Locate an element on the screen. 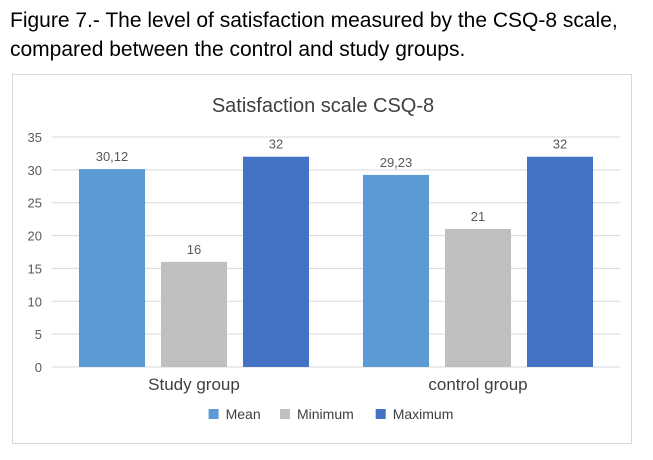 The width and height of the screenshot is (653, 460). y-tick-label: 35 is located at coordinates (35, 137).